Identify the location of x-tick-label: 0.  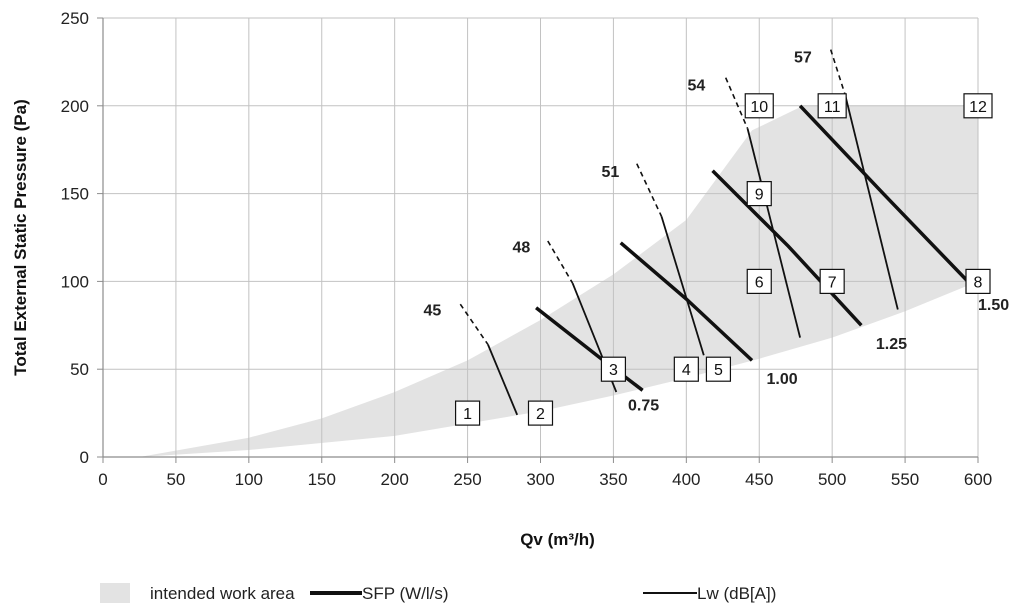
(102, 479).